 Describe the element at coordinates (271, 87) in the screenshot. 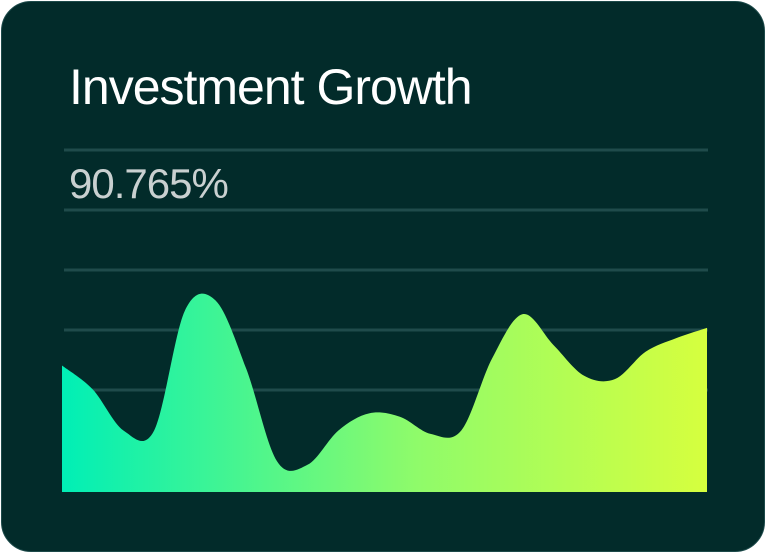

I see `card-title: Investment Growth` at that location.